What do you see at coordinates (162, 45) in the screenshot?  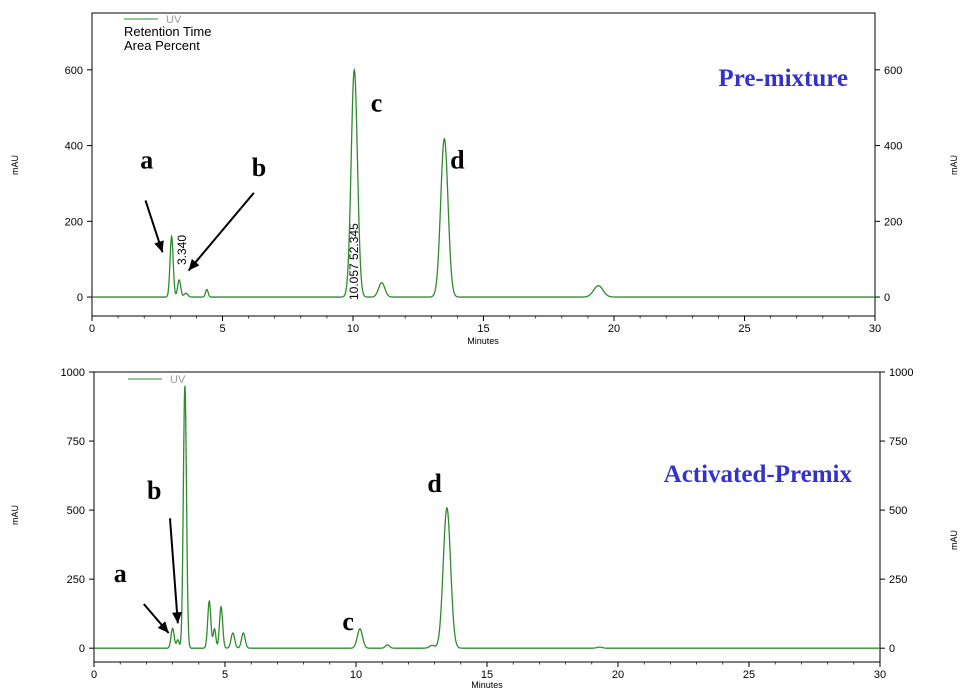 I see `legend-area-percent: Area Percent` at bounding box center [162, 45].